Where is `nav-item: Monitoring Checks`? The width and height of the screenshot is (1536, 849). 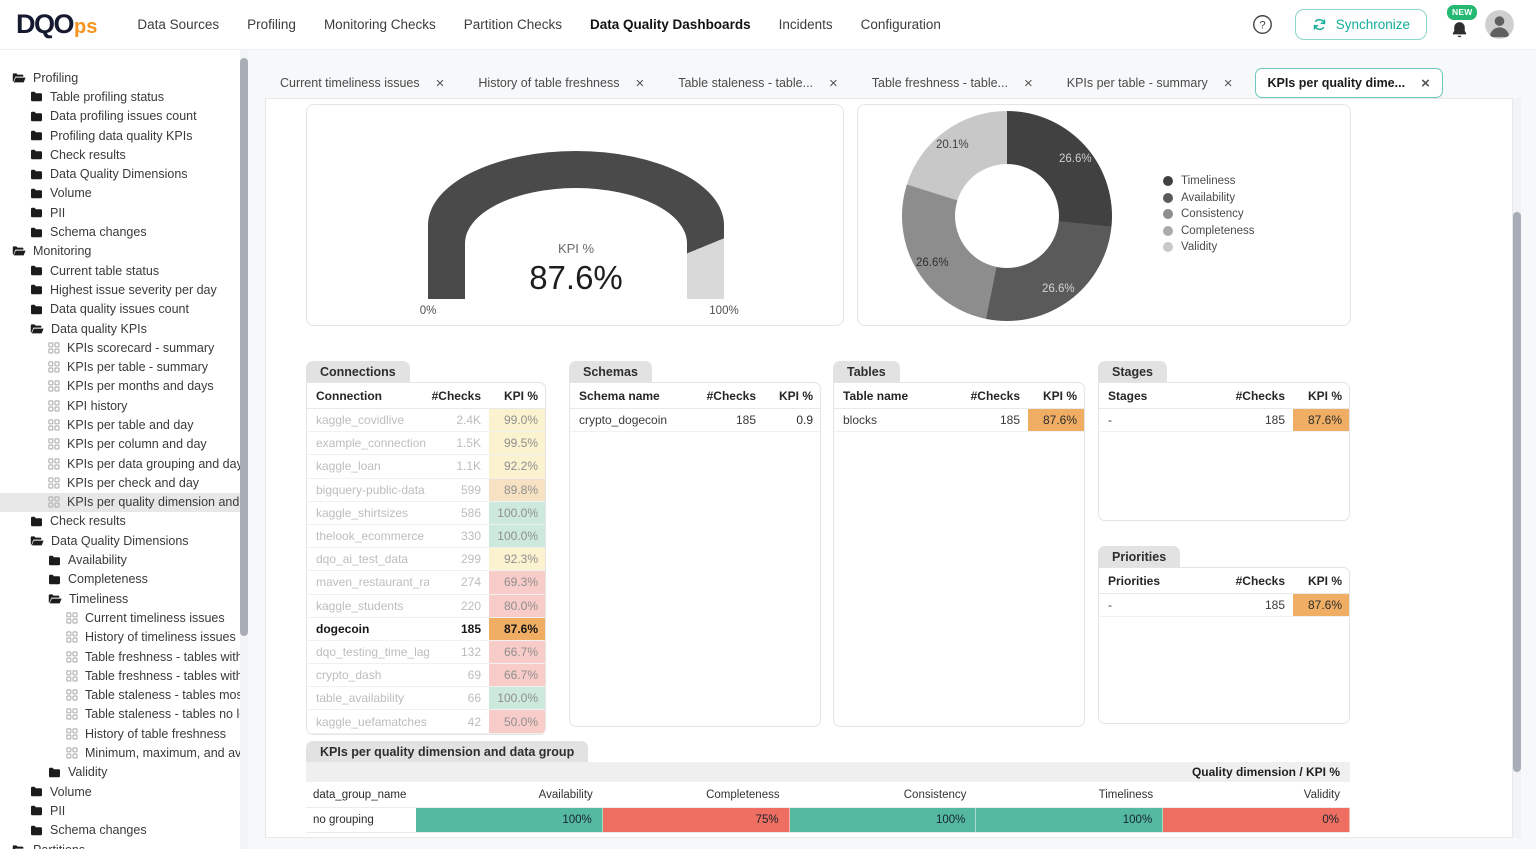
nav-item: Monitoring Checks is located at coordinates (379, 24).